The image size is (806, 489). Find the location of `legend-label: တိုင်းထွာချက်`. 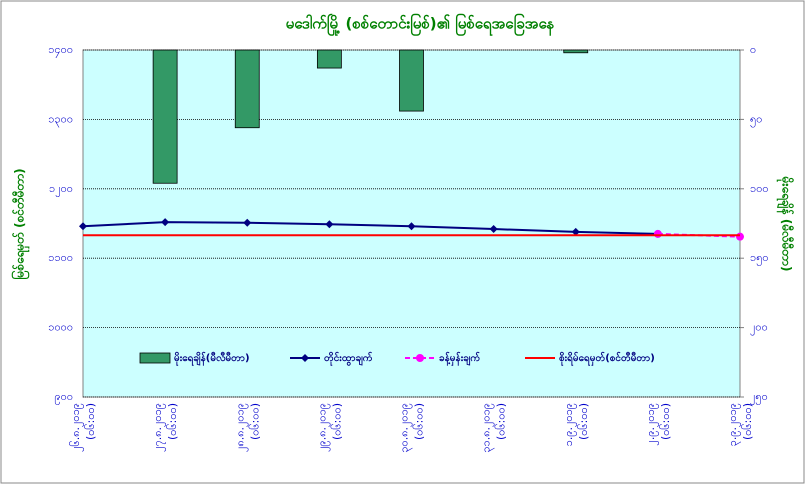

legend-label: တိုင်းထွာချက် is located at coordinates (348, 359).